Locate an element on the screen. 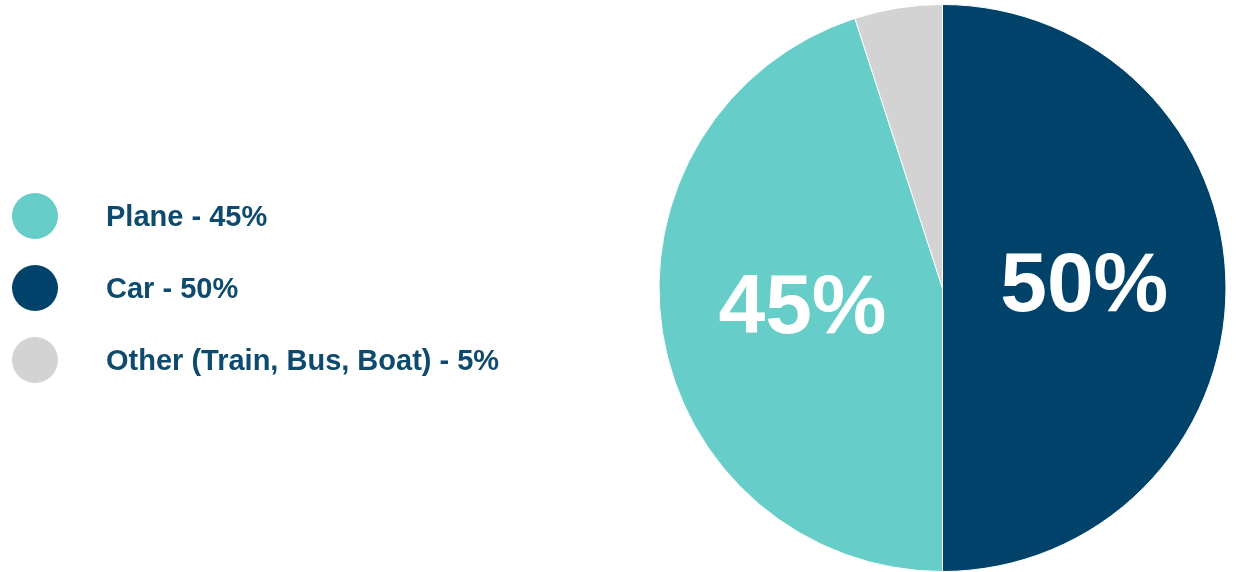 The image size is (1237, 572). legend-label: Car - 50% is located at coordinates (172, 288).